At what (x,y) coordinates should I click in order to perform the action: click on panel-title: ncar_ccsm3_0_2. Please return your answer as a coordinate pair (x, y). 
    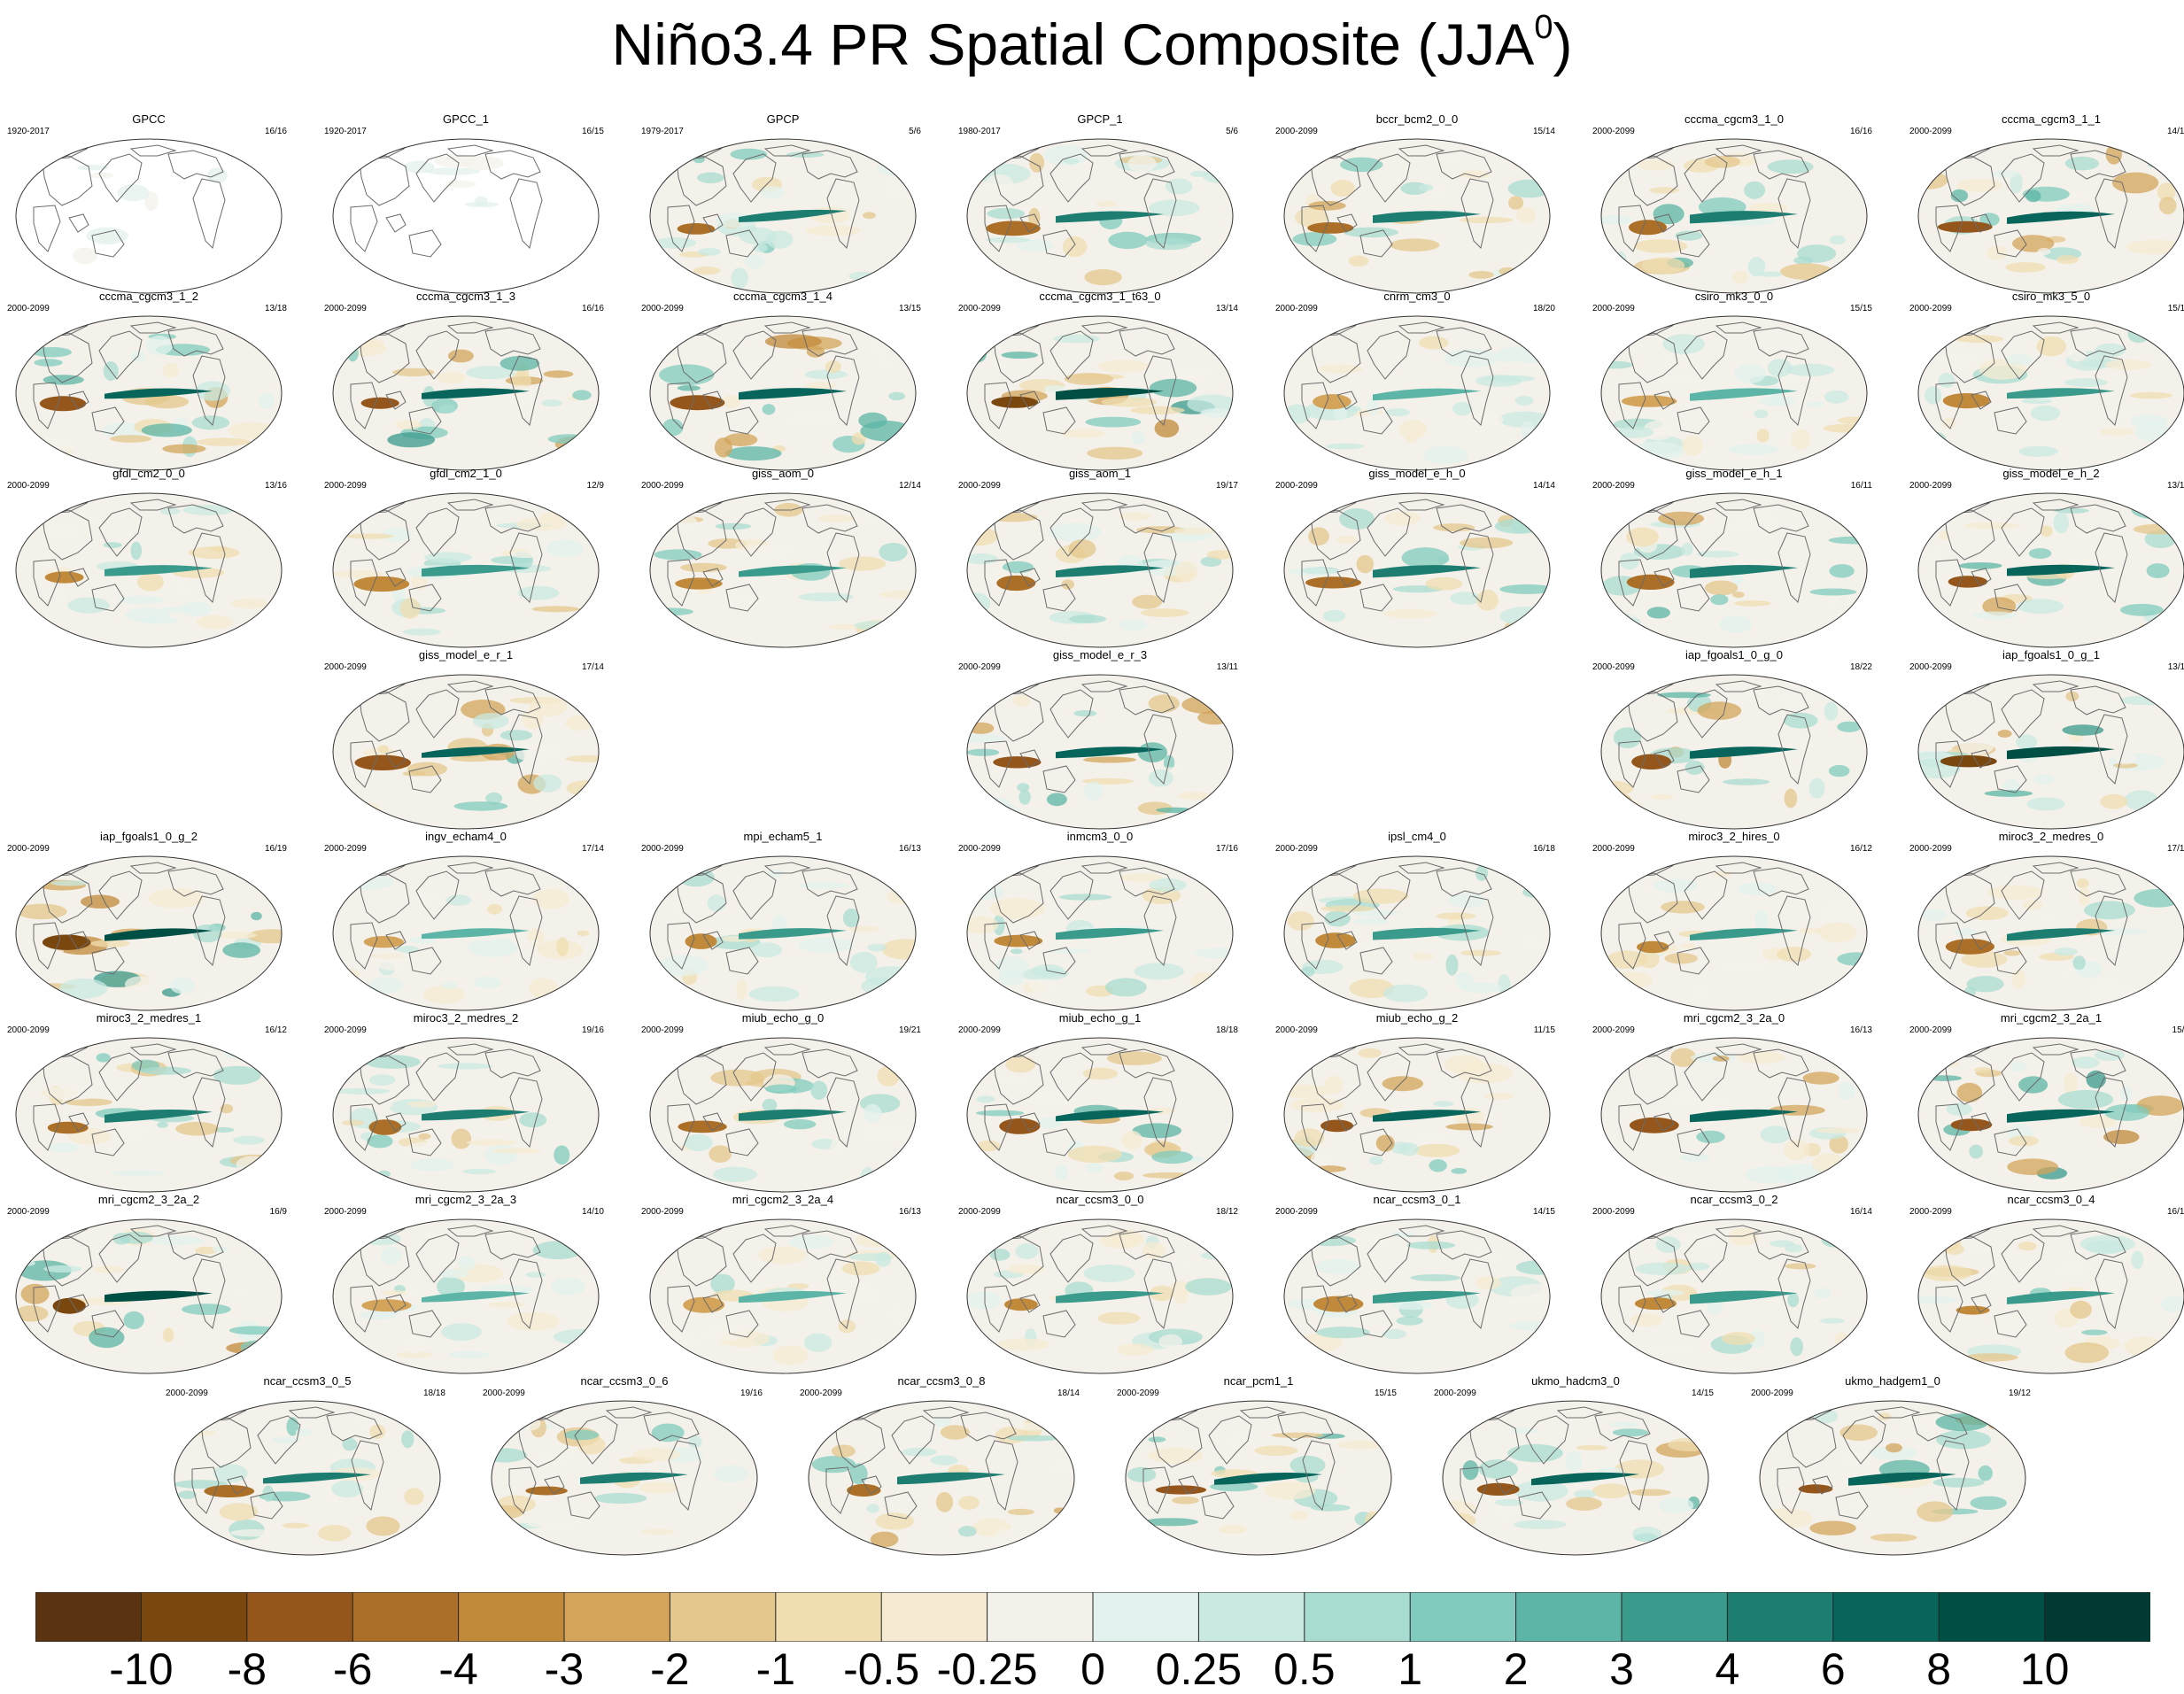
    Looking at the image, I should click on (1734, 1199).